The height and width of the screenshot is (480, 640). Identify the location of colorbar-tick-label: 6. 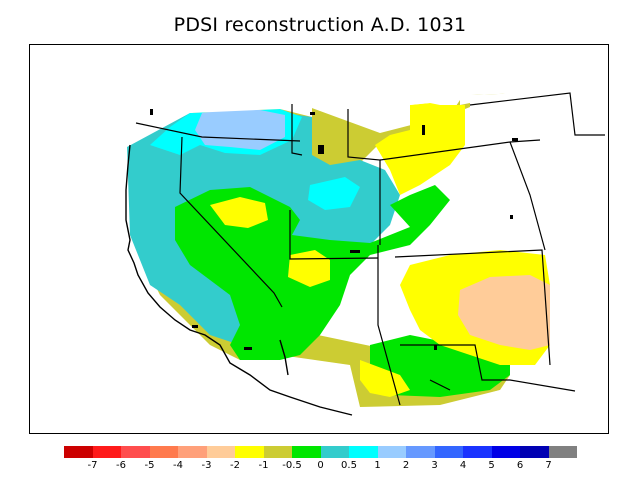
(520, 465).